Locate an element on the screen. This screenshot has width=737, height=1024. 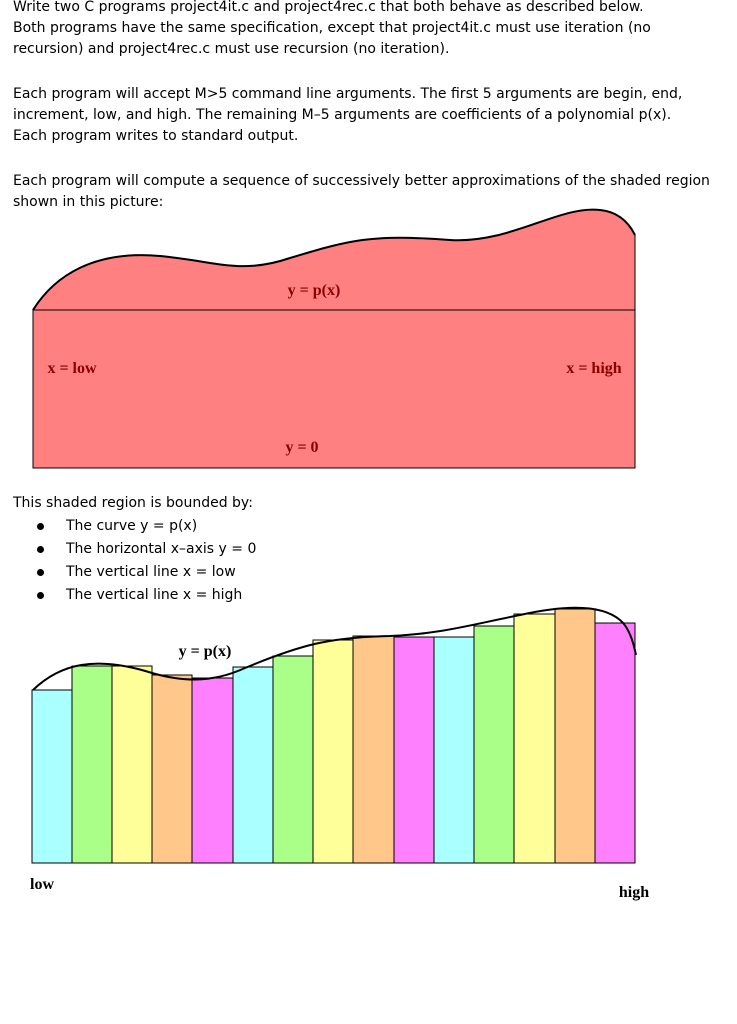
bounds-item: The vertical line x = low is located at coordinates (134, 572).